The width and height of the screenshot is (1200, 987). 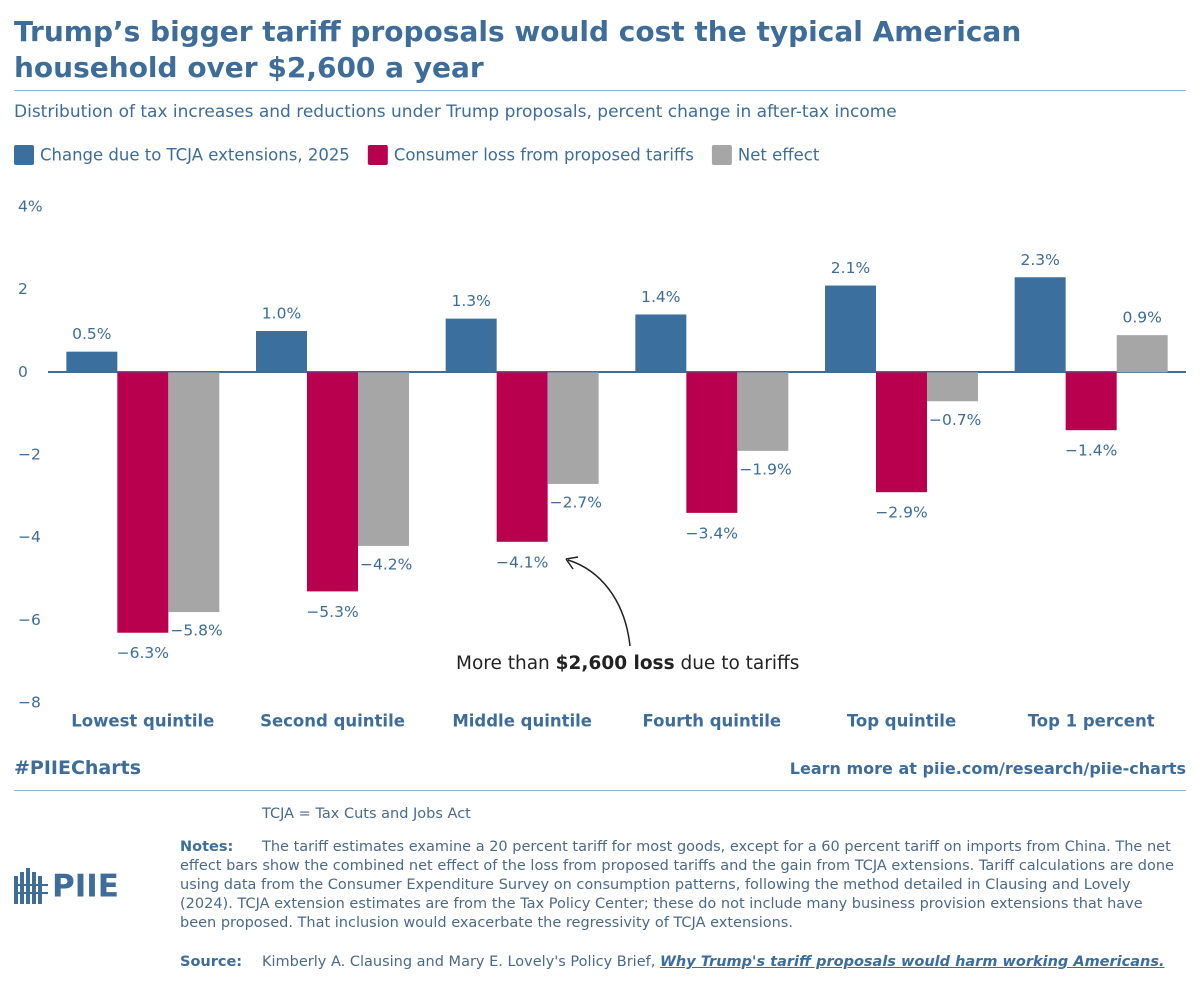 What do you see at coordinates (23, 372) in the screenshot?
I see `y-tick-label: 0` at bounding box center [23, 372].